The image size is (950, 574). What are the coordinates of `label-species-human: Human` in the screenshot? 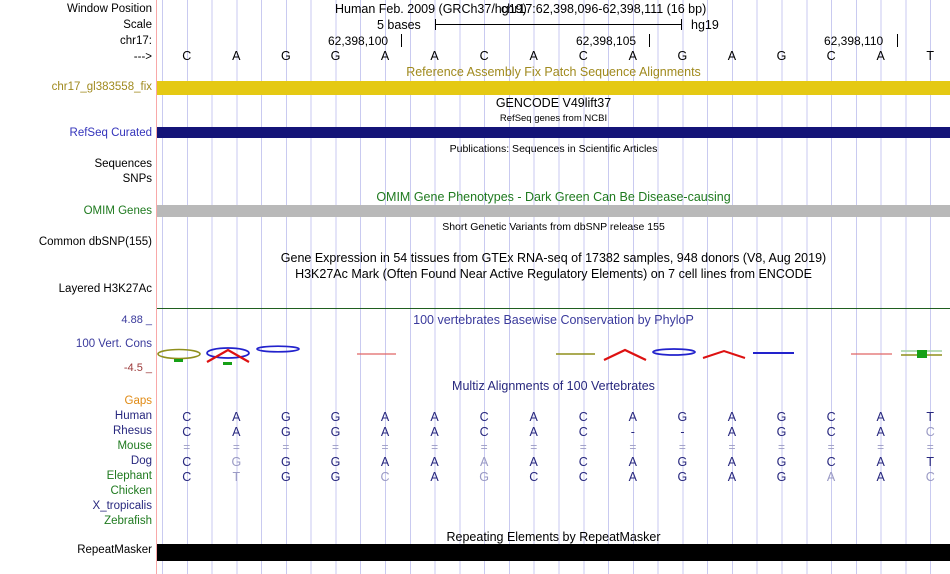 It's located at (133, 416).